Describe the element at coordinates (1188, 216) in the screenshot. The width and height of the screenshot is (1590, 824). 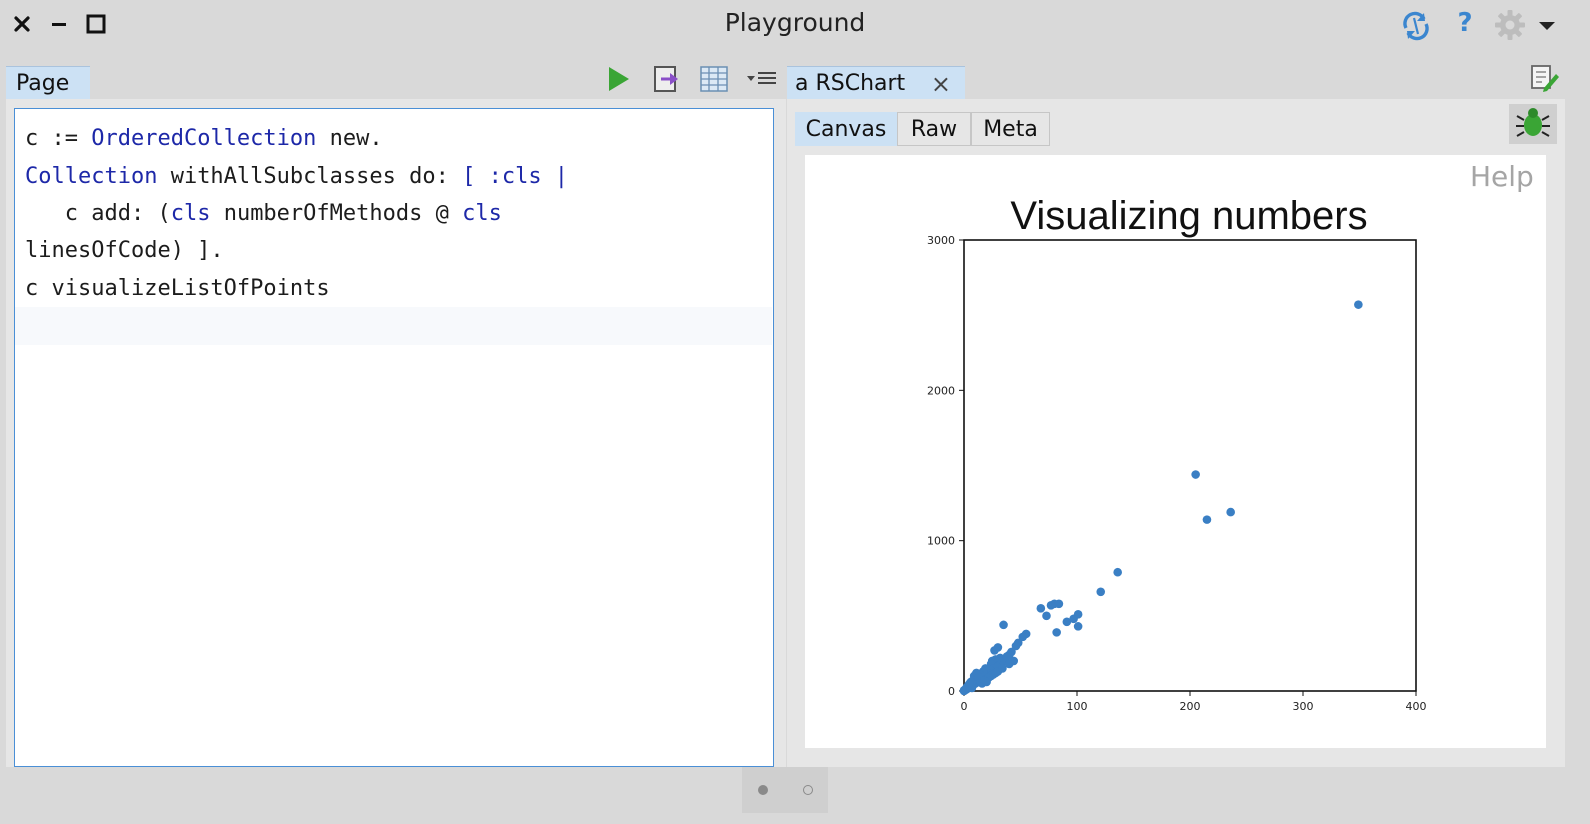
I see `chart-title: Visualizing numbers` at that location.